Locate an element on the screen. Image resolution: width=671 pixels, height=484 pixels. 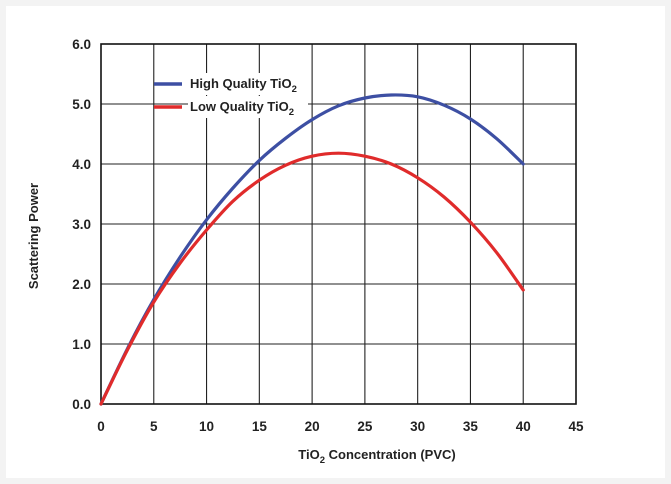
legend-label: High Quality TiO2 is located at coordinates (243, 85).